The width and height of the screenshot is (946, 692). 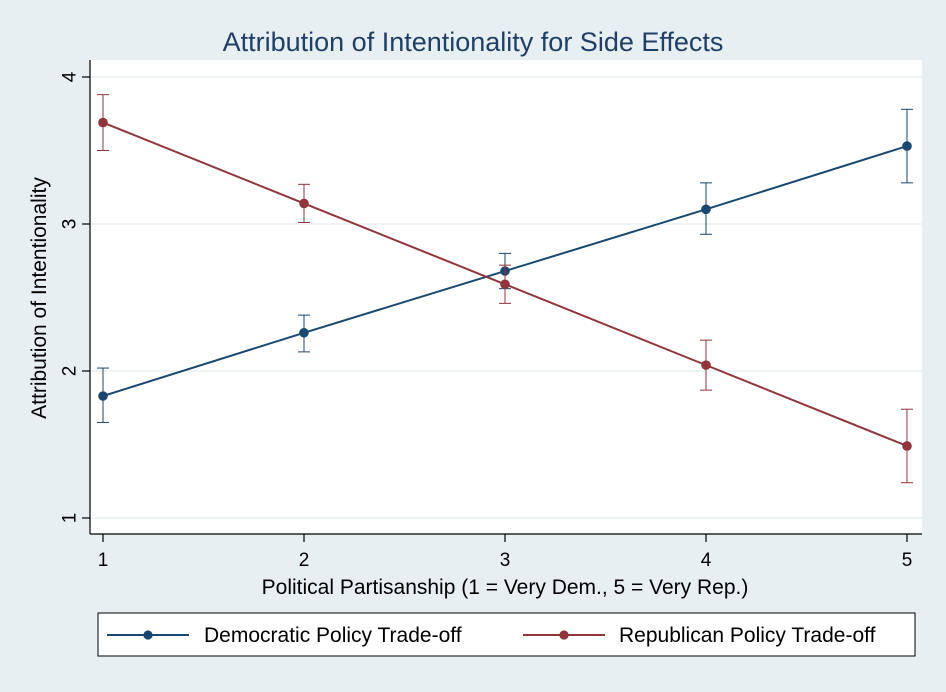 I want to click on x-tick-label: 2, so click(x=304, y=560).